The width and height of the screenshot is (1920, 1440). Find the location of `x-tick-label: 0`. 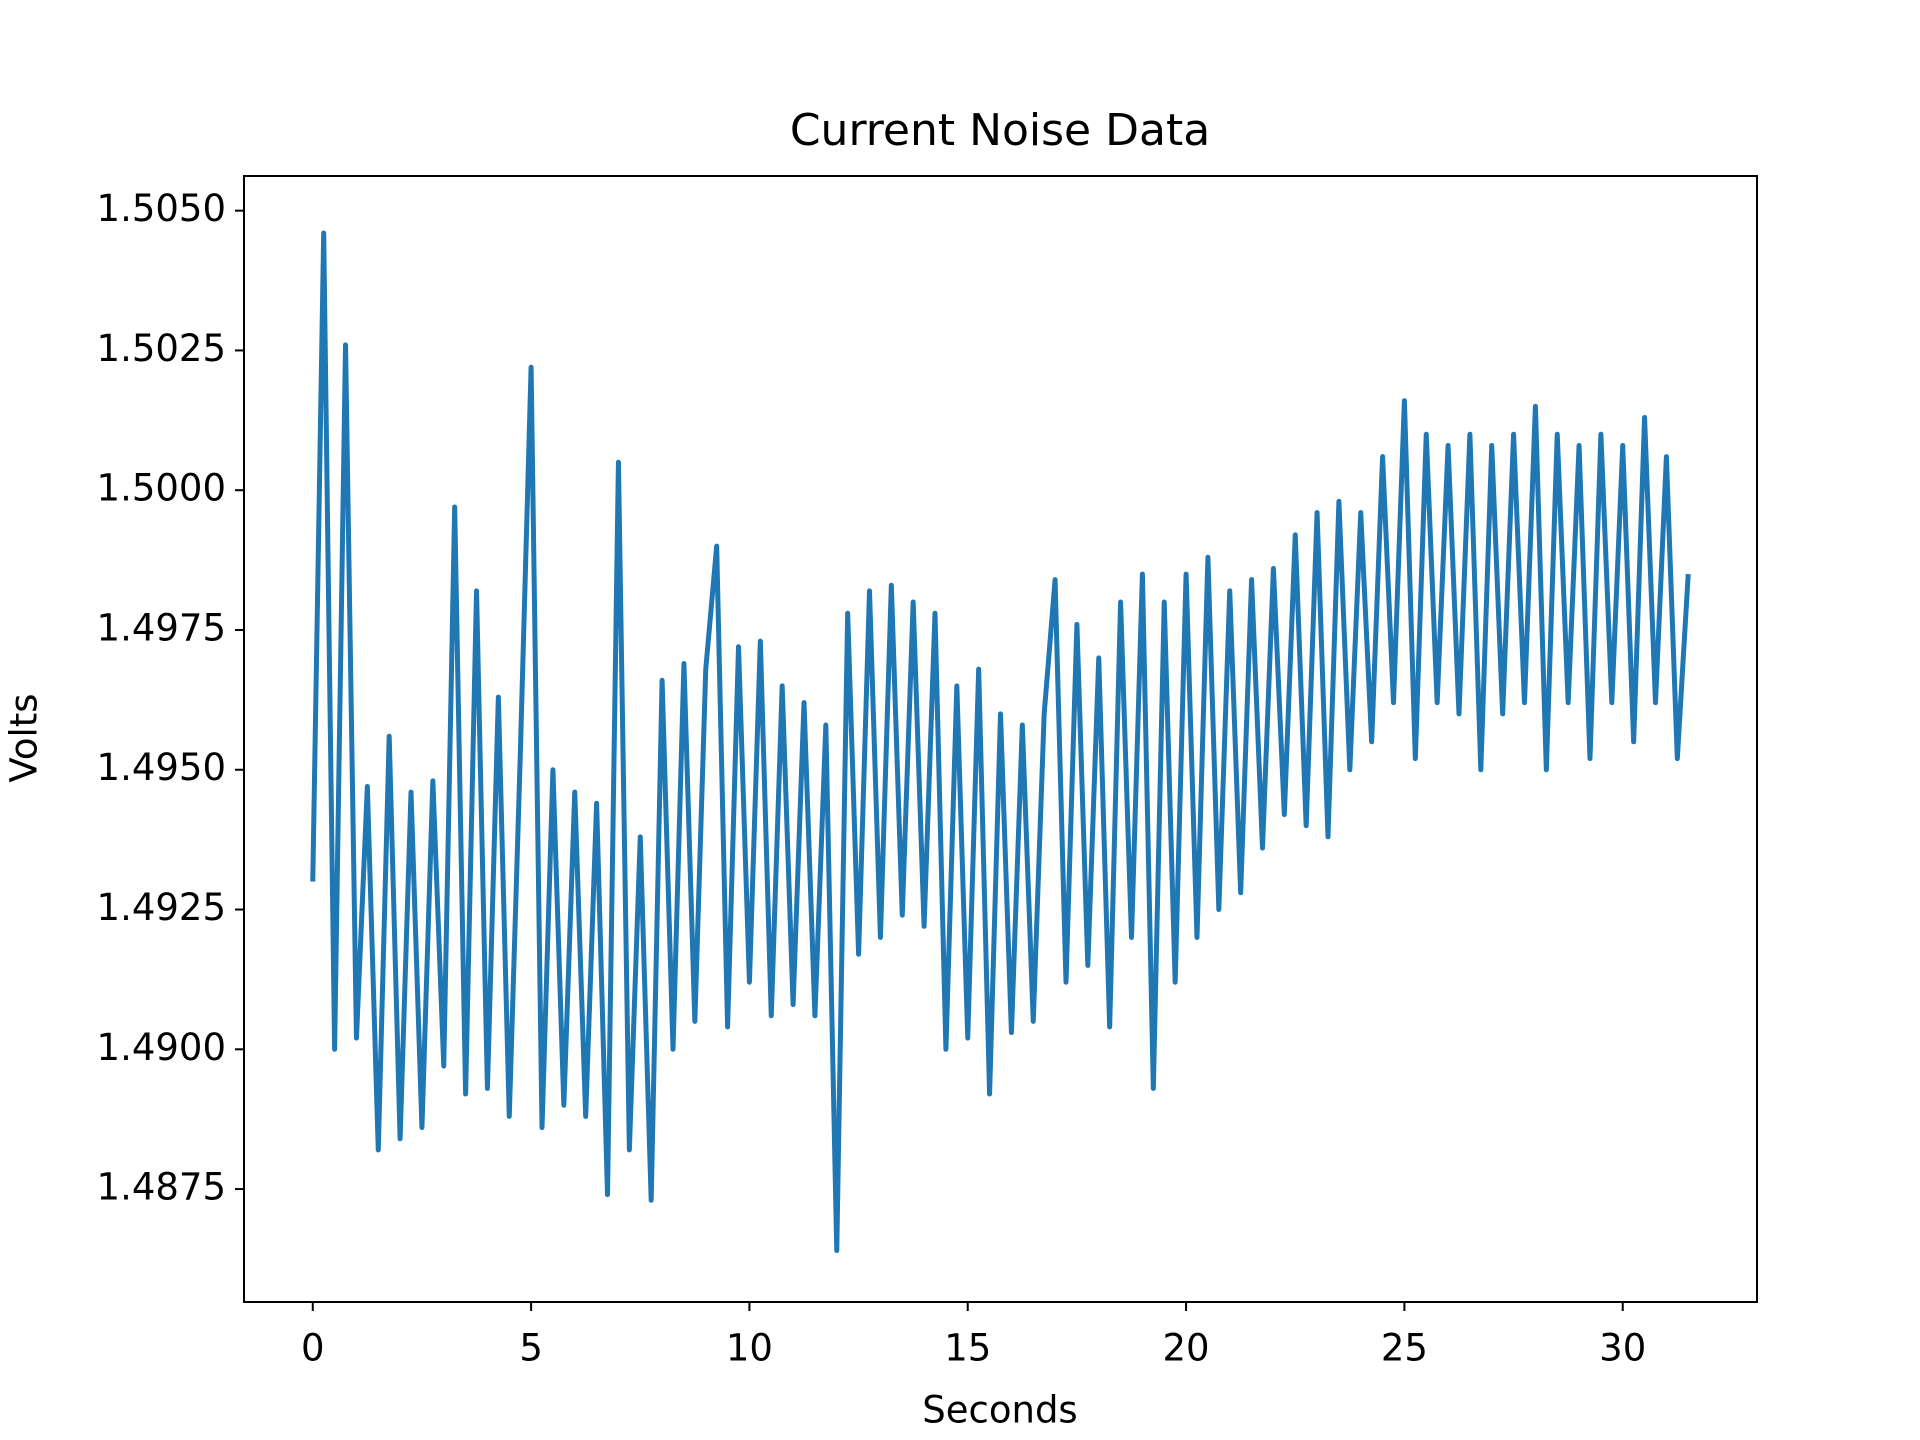

x-tick-label: 0 is located at coordinates (313, 1348).